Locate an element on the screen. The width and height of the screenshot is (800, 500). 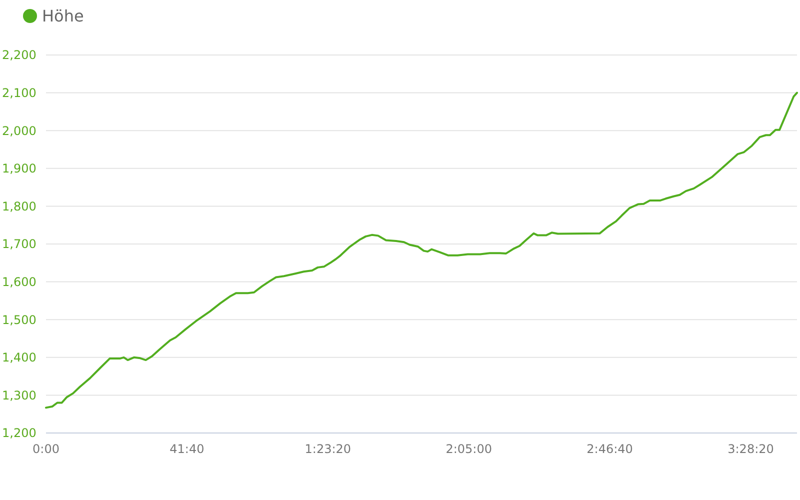
y-tick-label: 1,900 is located at coordinates (19, 169).